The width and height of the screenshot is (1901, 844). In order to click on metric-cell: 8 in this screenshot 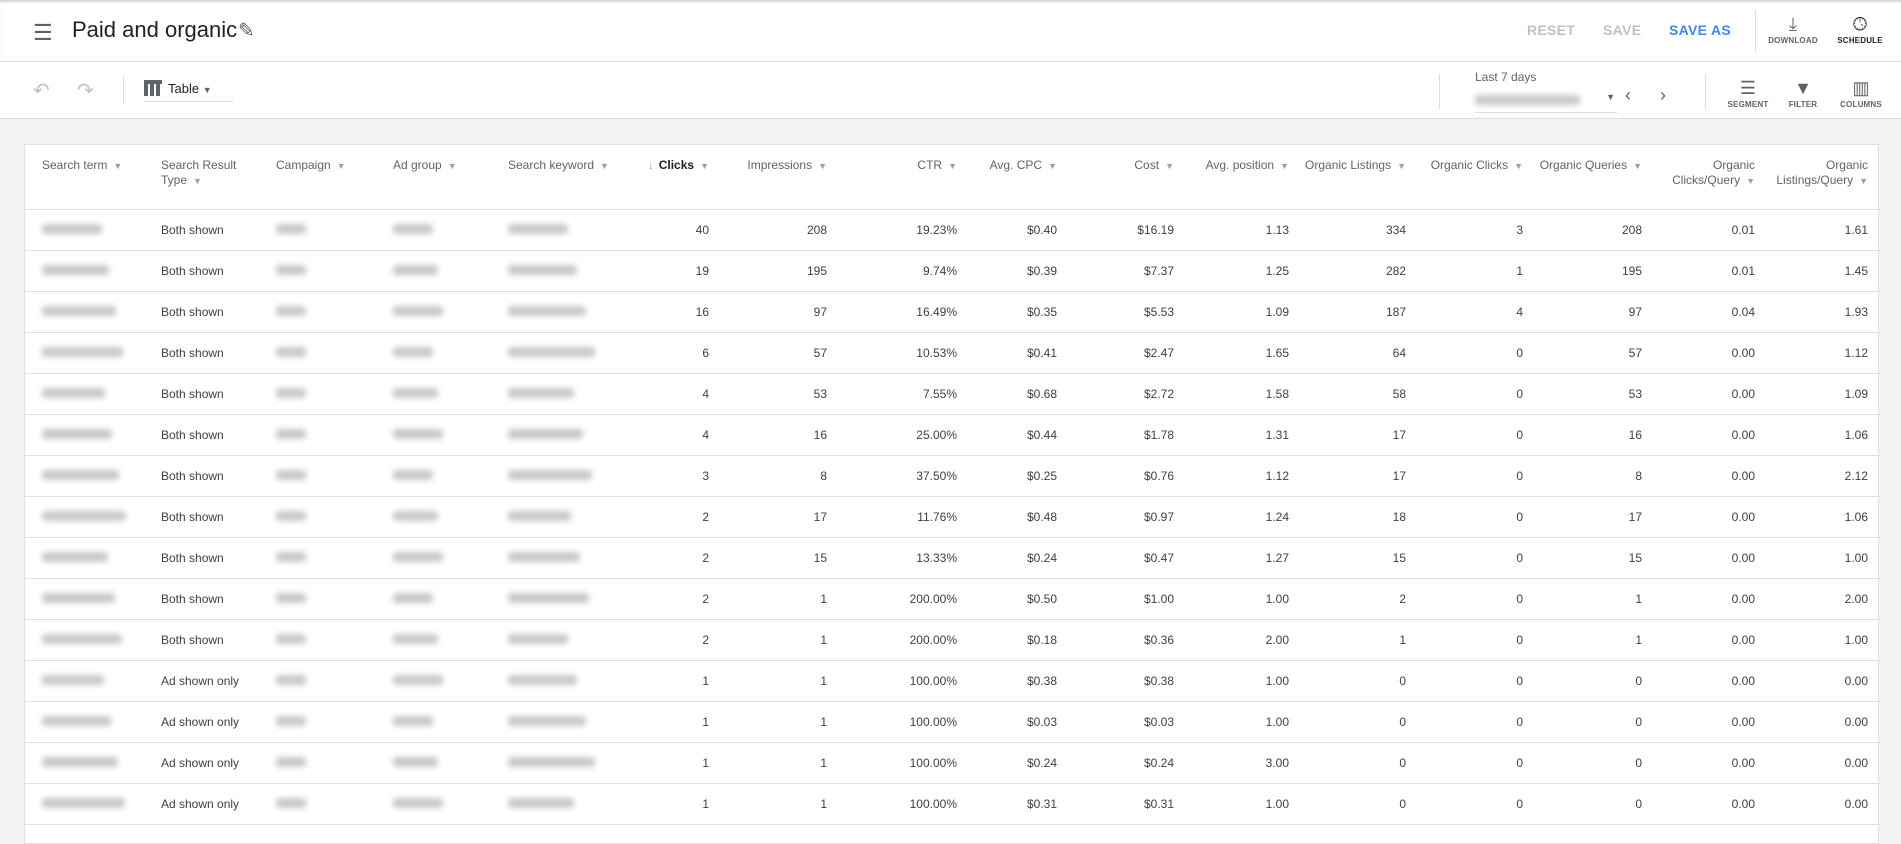, I will do `click(1594, 476)`.